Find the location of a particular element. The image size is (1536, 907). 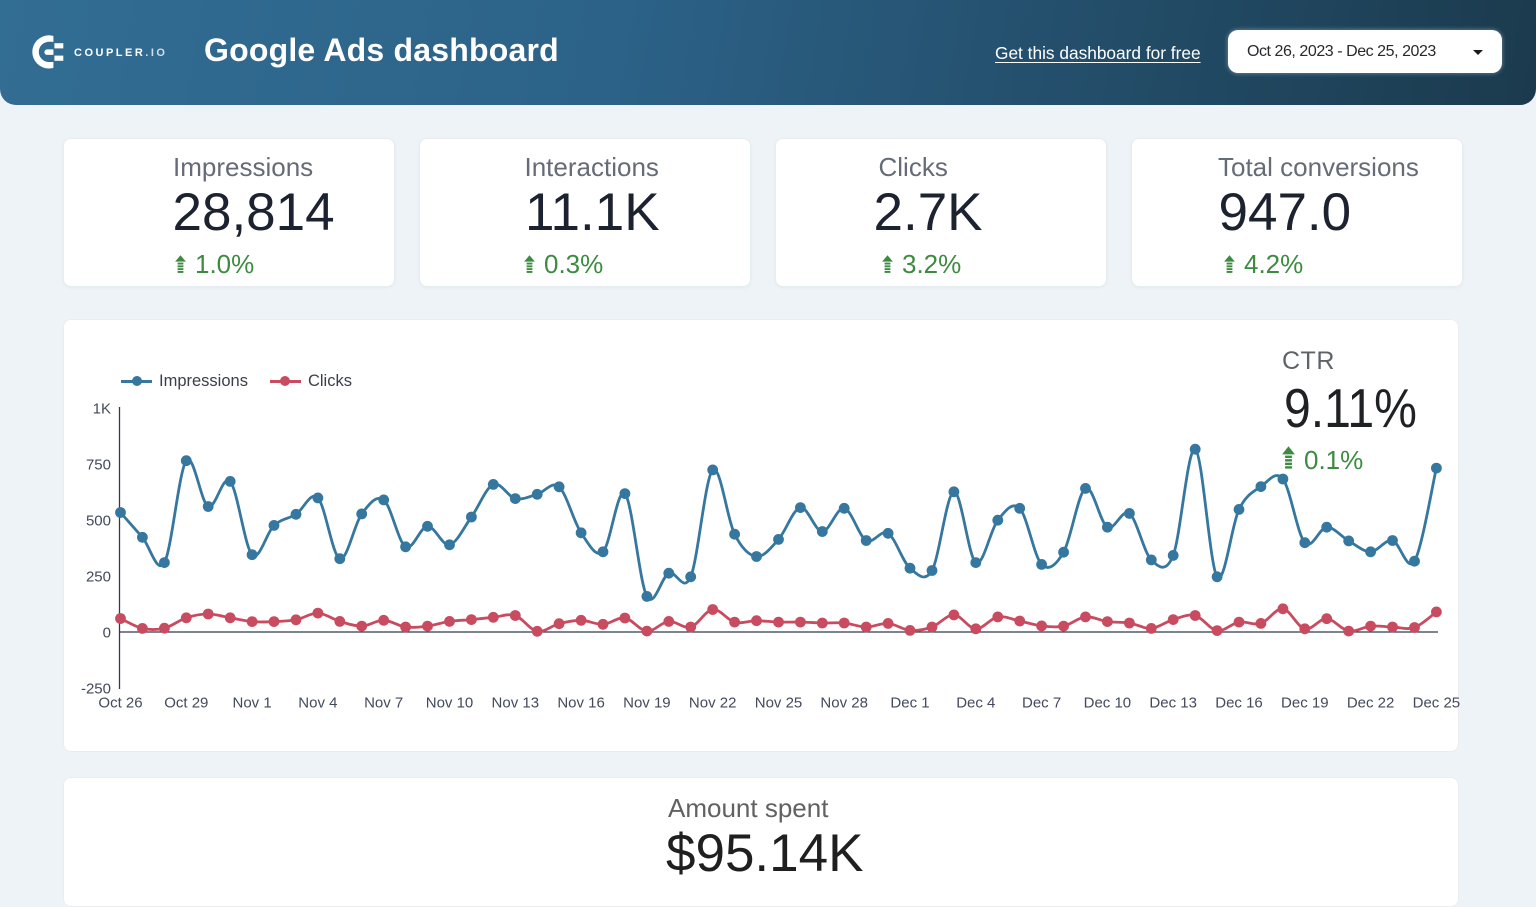

svg-text: Oct 29 is located at coordinates (186, 703).